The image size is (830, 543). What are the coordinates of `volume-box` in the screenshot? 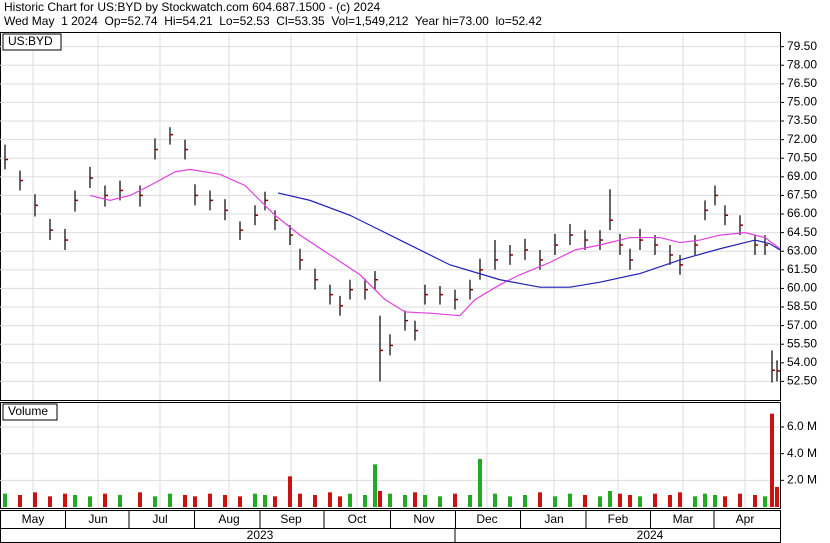 It's located at (30, 412).